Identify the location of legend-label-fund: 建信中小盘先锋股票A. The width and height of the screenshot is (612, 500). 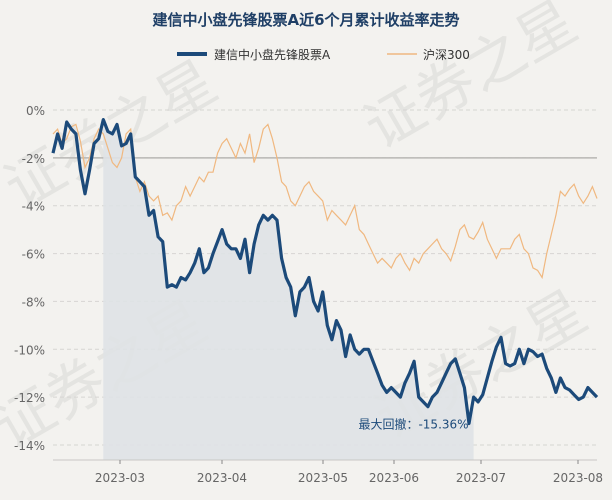
(272, 54).